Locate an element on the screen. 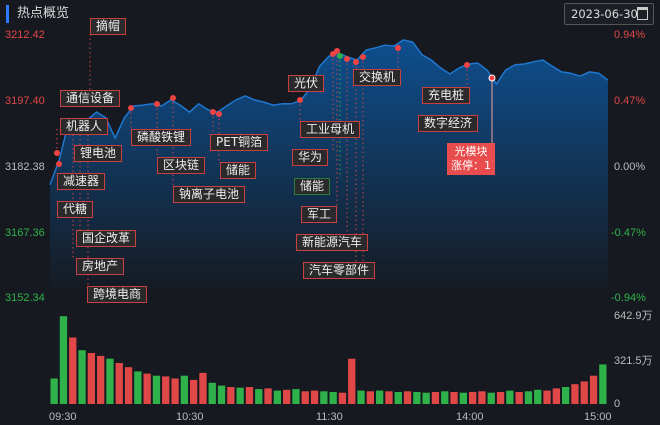 This screenshot has width=660, height=425. hotspot-label: 数字经济 is located at coordinates (448, 123).